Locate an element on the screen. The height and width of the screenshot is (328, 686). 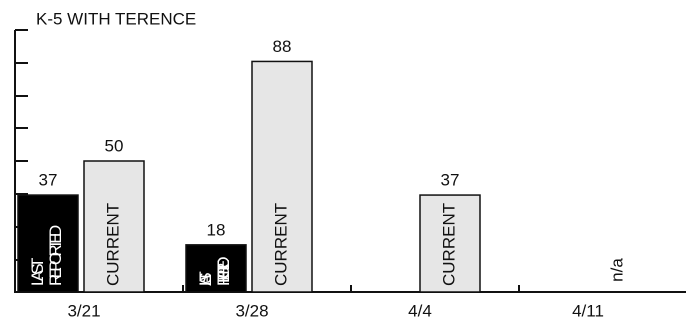
value-label: 18 is located at coordinates (216, 229).